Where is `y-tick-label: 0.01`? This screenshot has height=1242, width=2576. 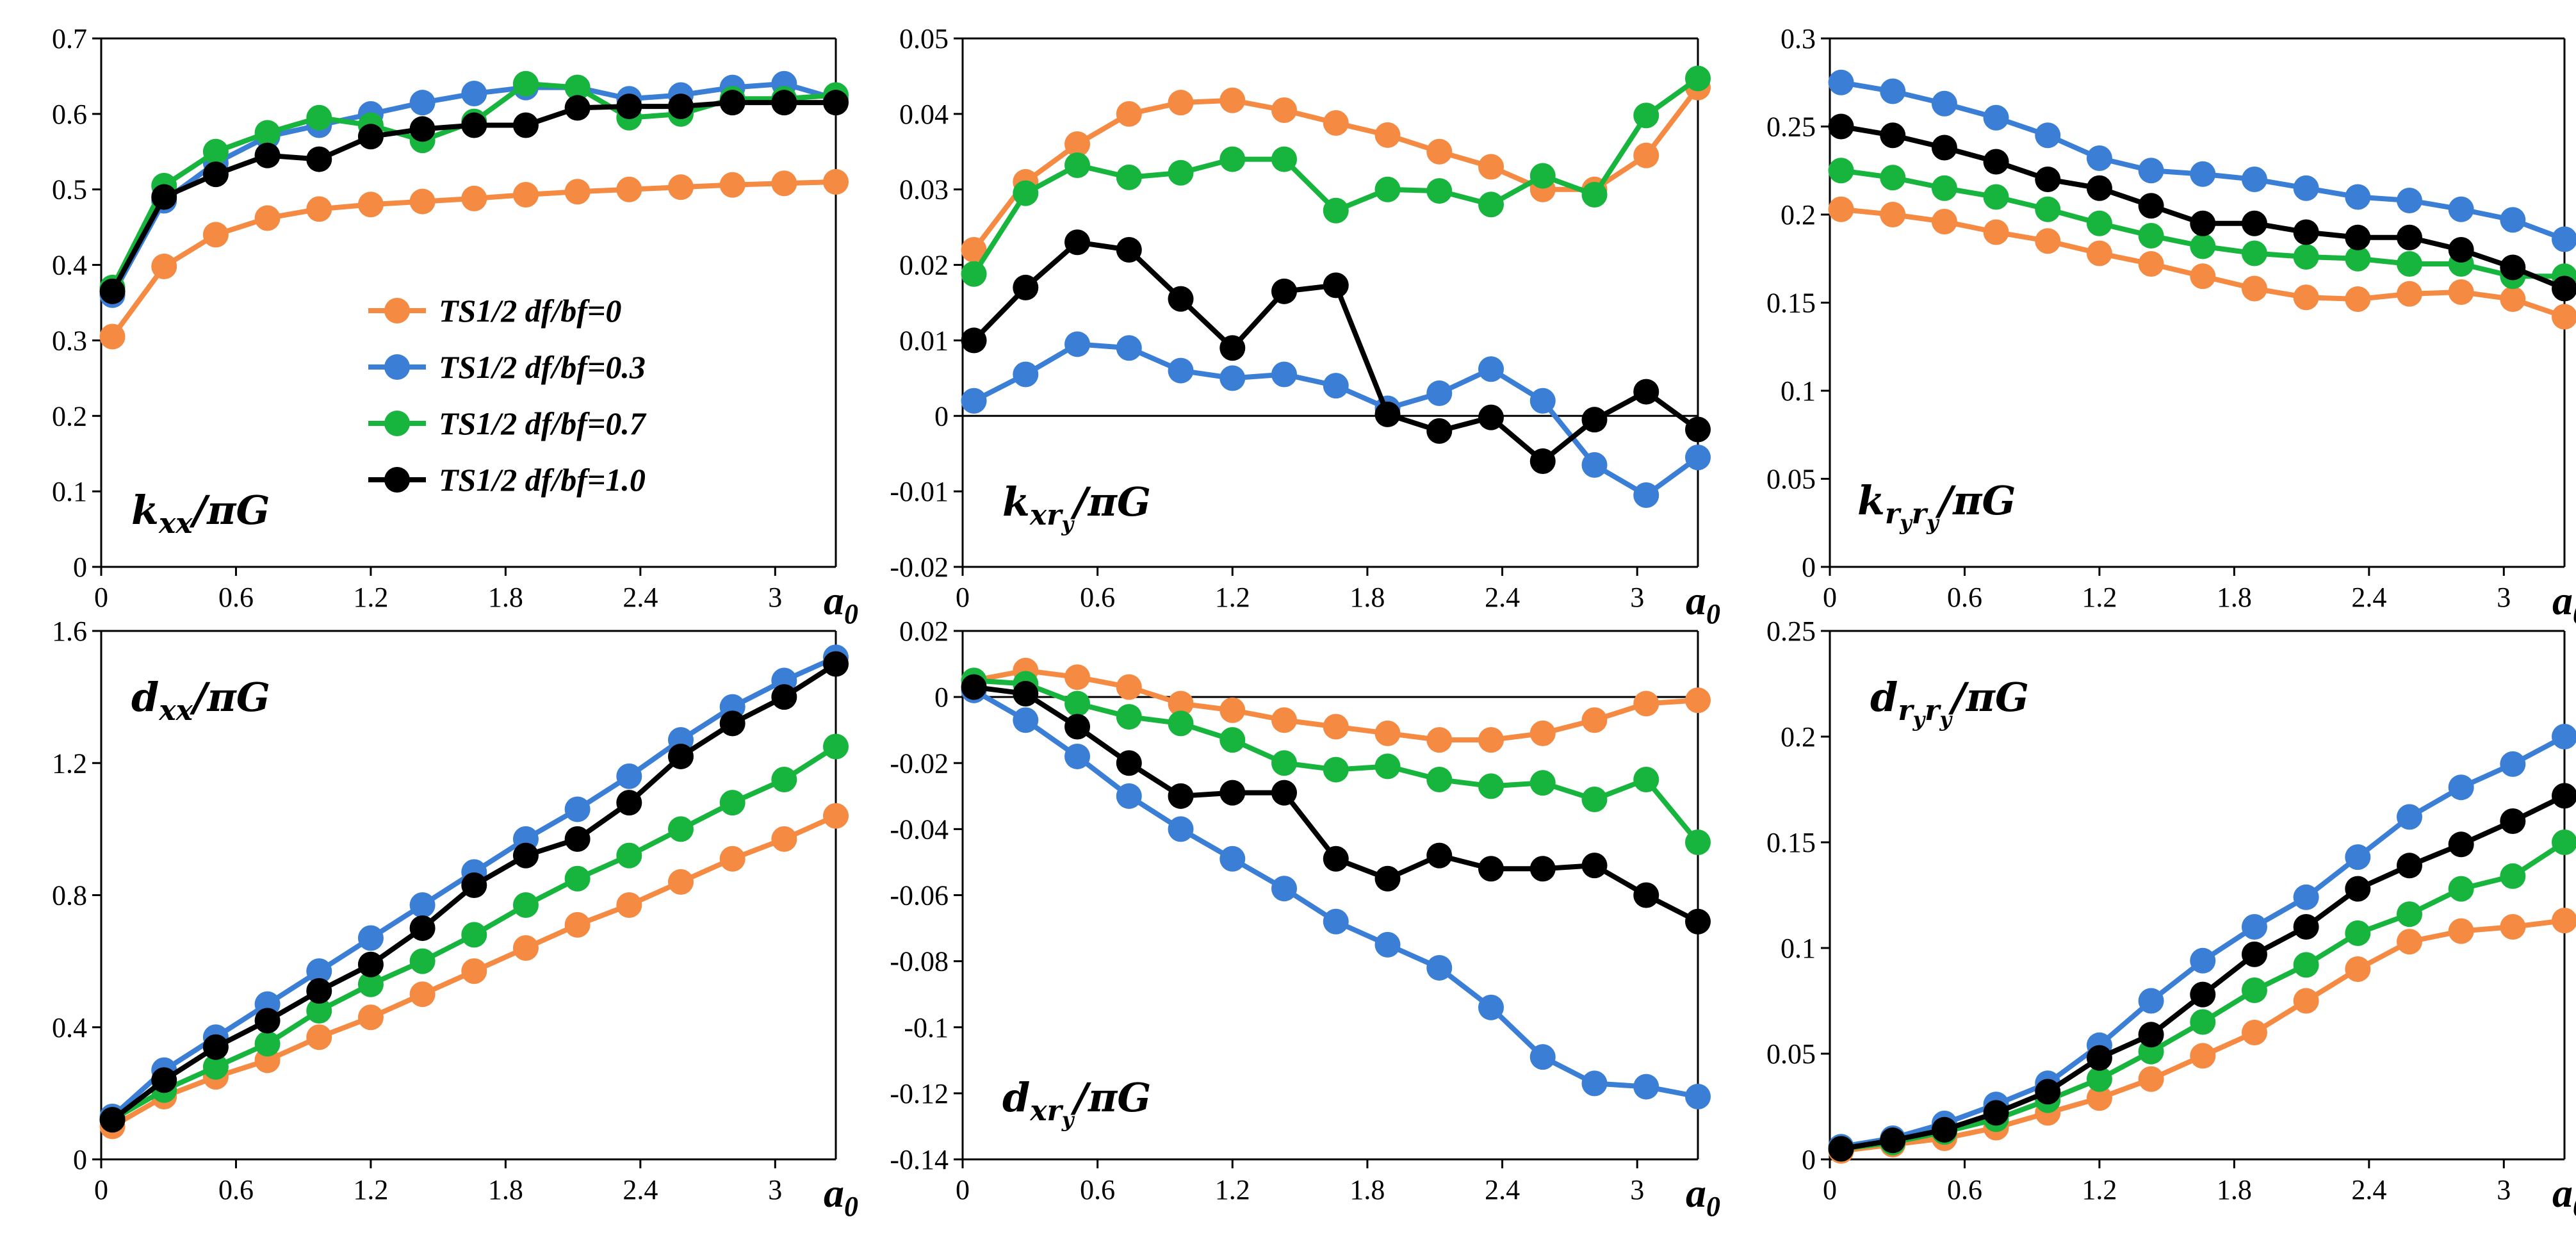 y-tick-label: 0.01 is located at coordinates (924, 340).